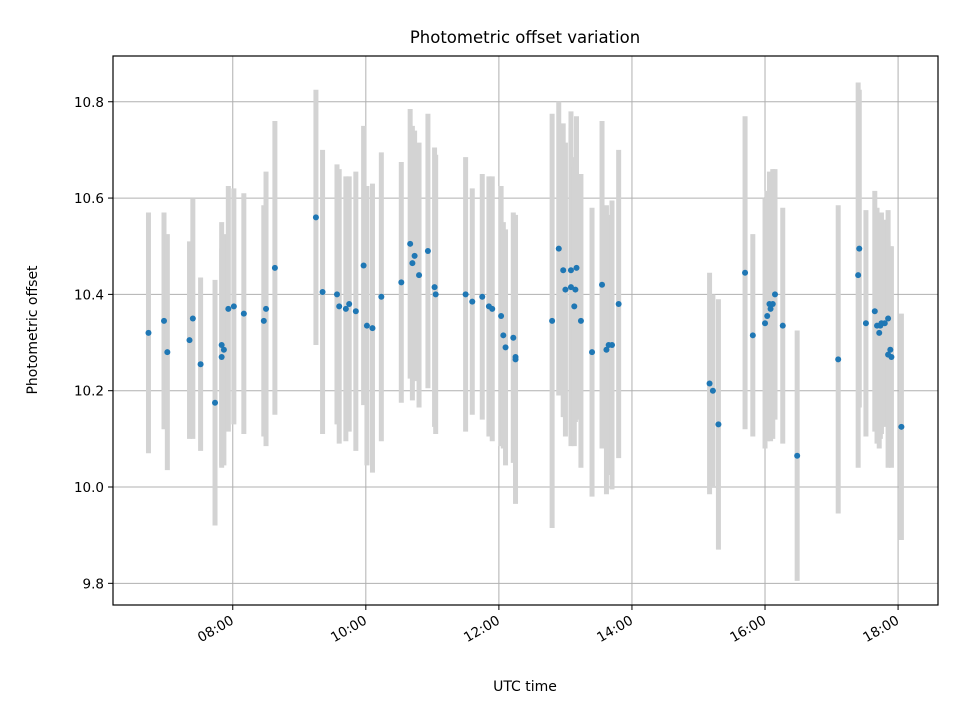 The width and height of the screenshot is (960, 720). Describe the element at coordinates (89, 295) in the screenshot. I see `y-tick-label: 10.4` at that location.